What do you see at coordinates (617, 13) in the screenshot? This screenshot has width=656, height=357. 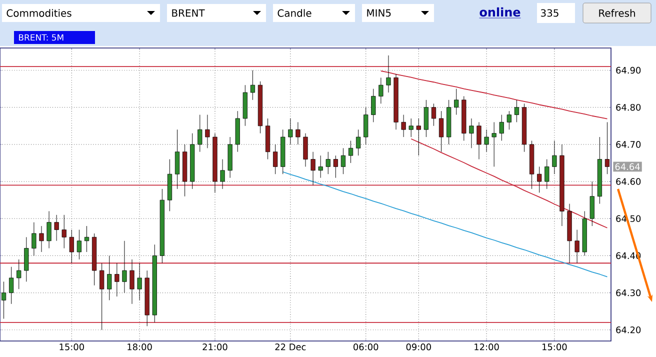 I see `text: Refresh` at bounding box center [617, 13].